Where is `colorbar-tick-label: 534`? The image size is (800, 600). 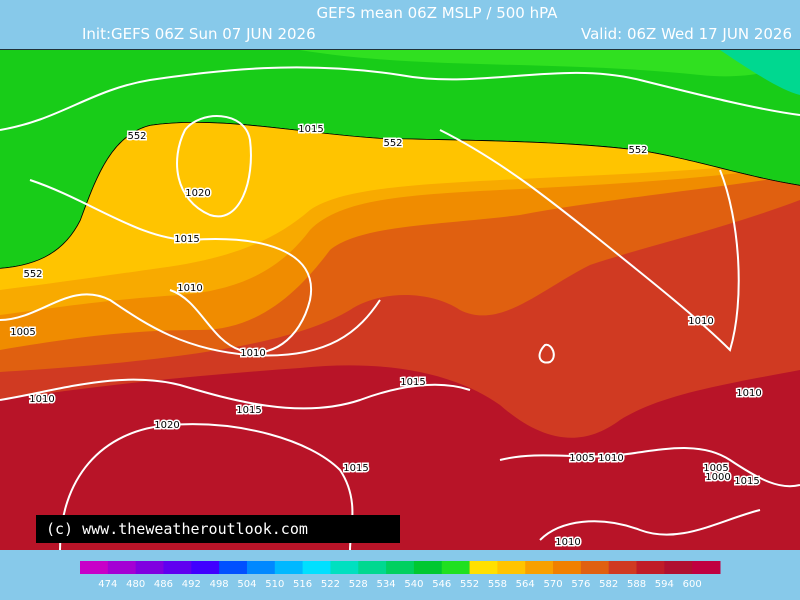
colorbar-tick-label: 534 is located at coordinates (386, 584).